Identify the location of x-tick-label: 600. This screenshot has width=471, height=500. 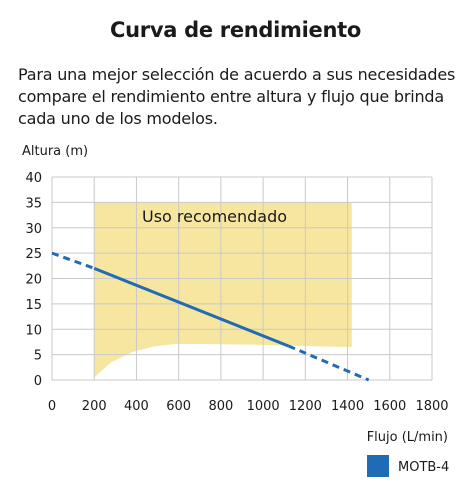
(178, 406).